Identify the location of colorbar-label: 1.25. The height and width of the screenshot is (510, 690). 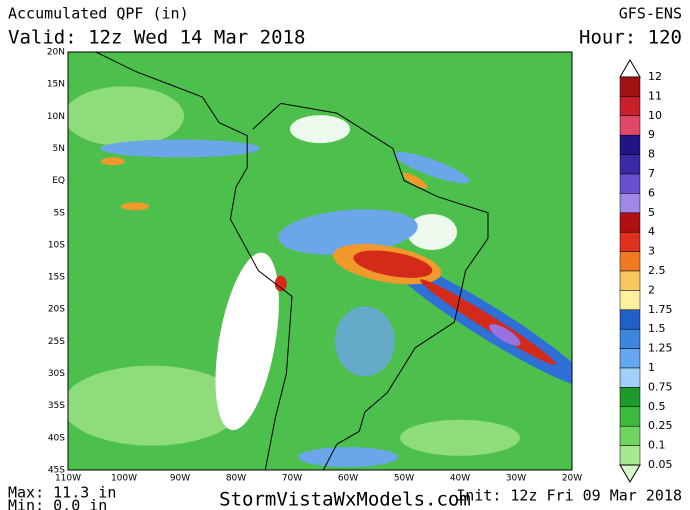
(660, 348).